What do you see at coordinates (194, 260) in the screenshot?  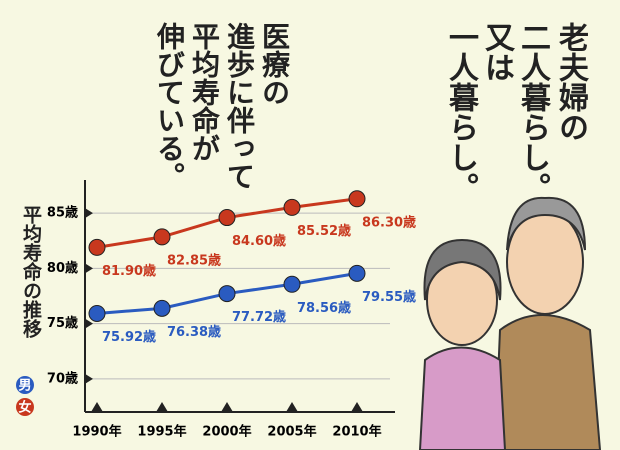 I see `data-label: 82.85歳` at bounding box center [194, 260].